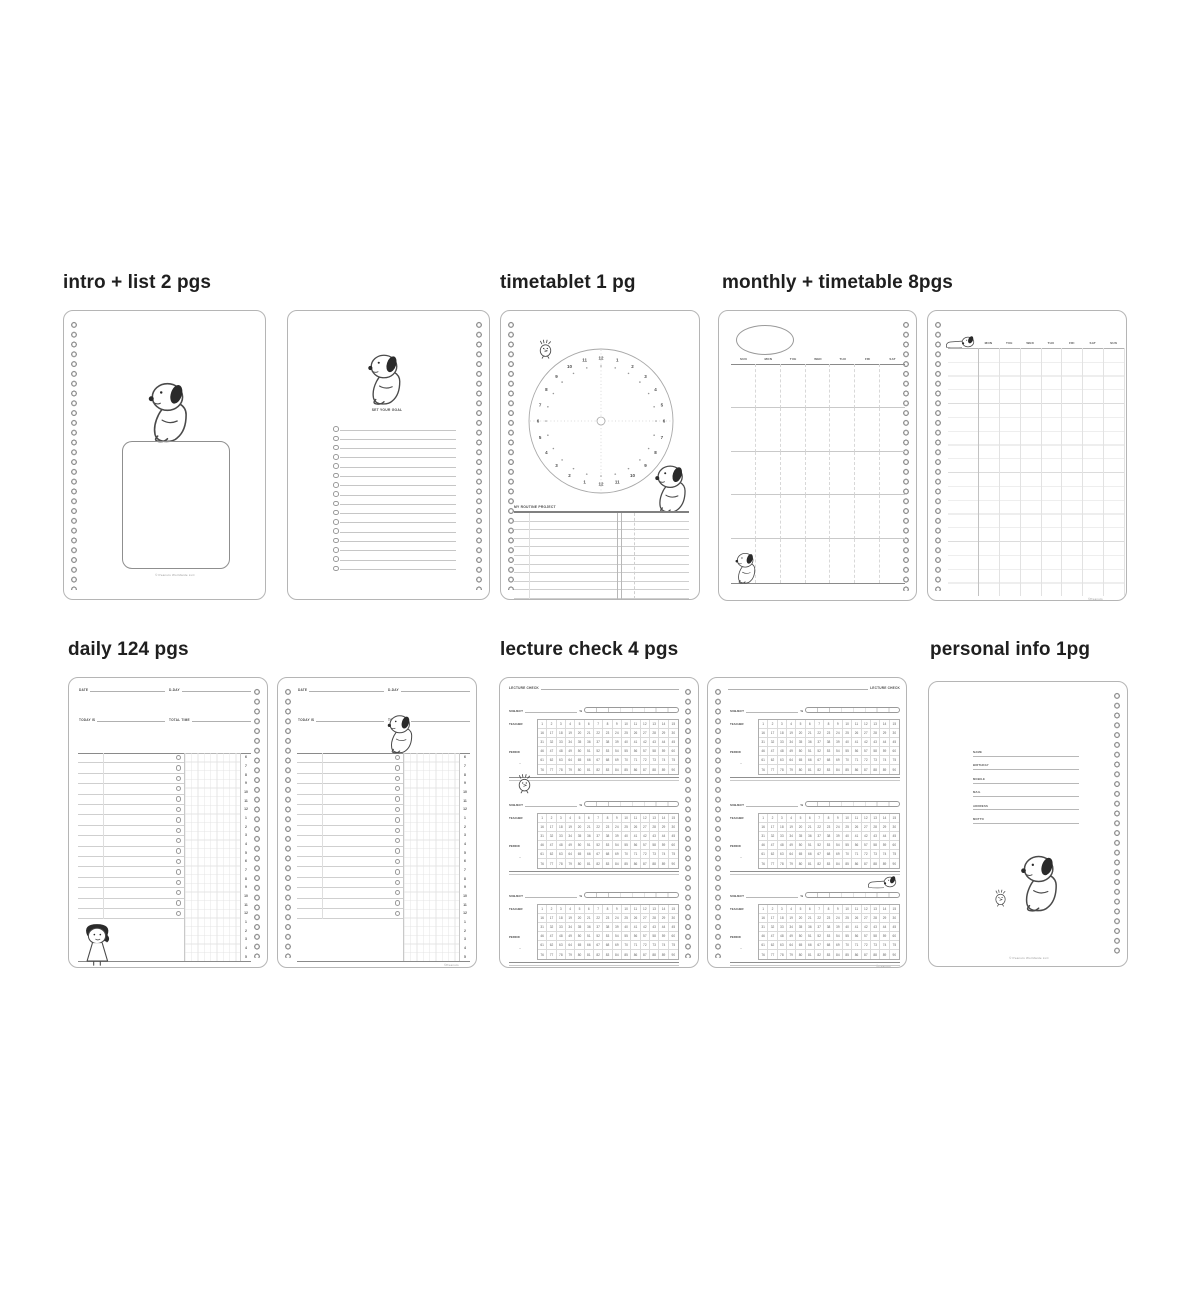 The image size is (1200, 1293). I want to click on lecture-cell: 19, so click(791, 827).